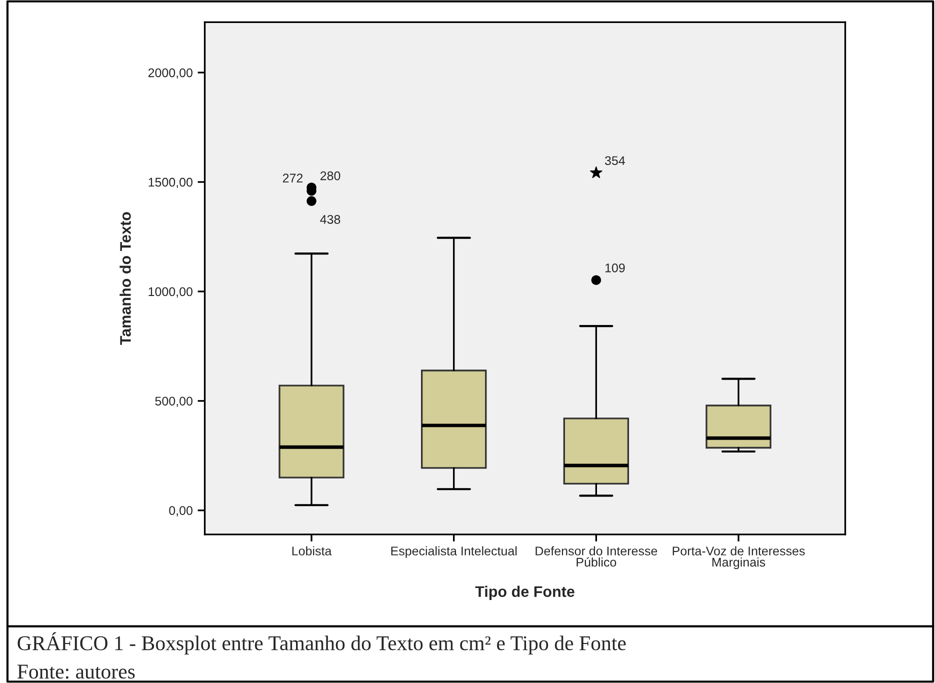 The height and width of the screenshot is (683, 935). What do you see at coordinates (597, 556) in the screenshot?
I see `x-tick-label: Defensor do Interesse Público` at bounding box center [597, 556].